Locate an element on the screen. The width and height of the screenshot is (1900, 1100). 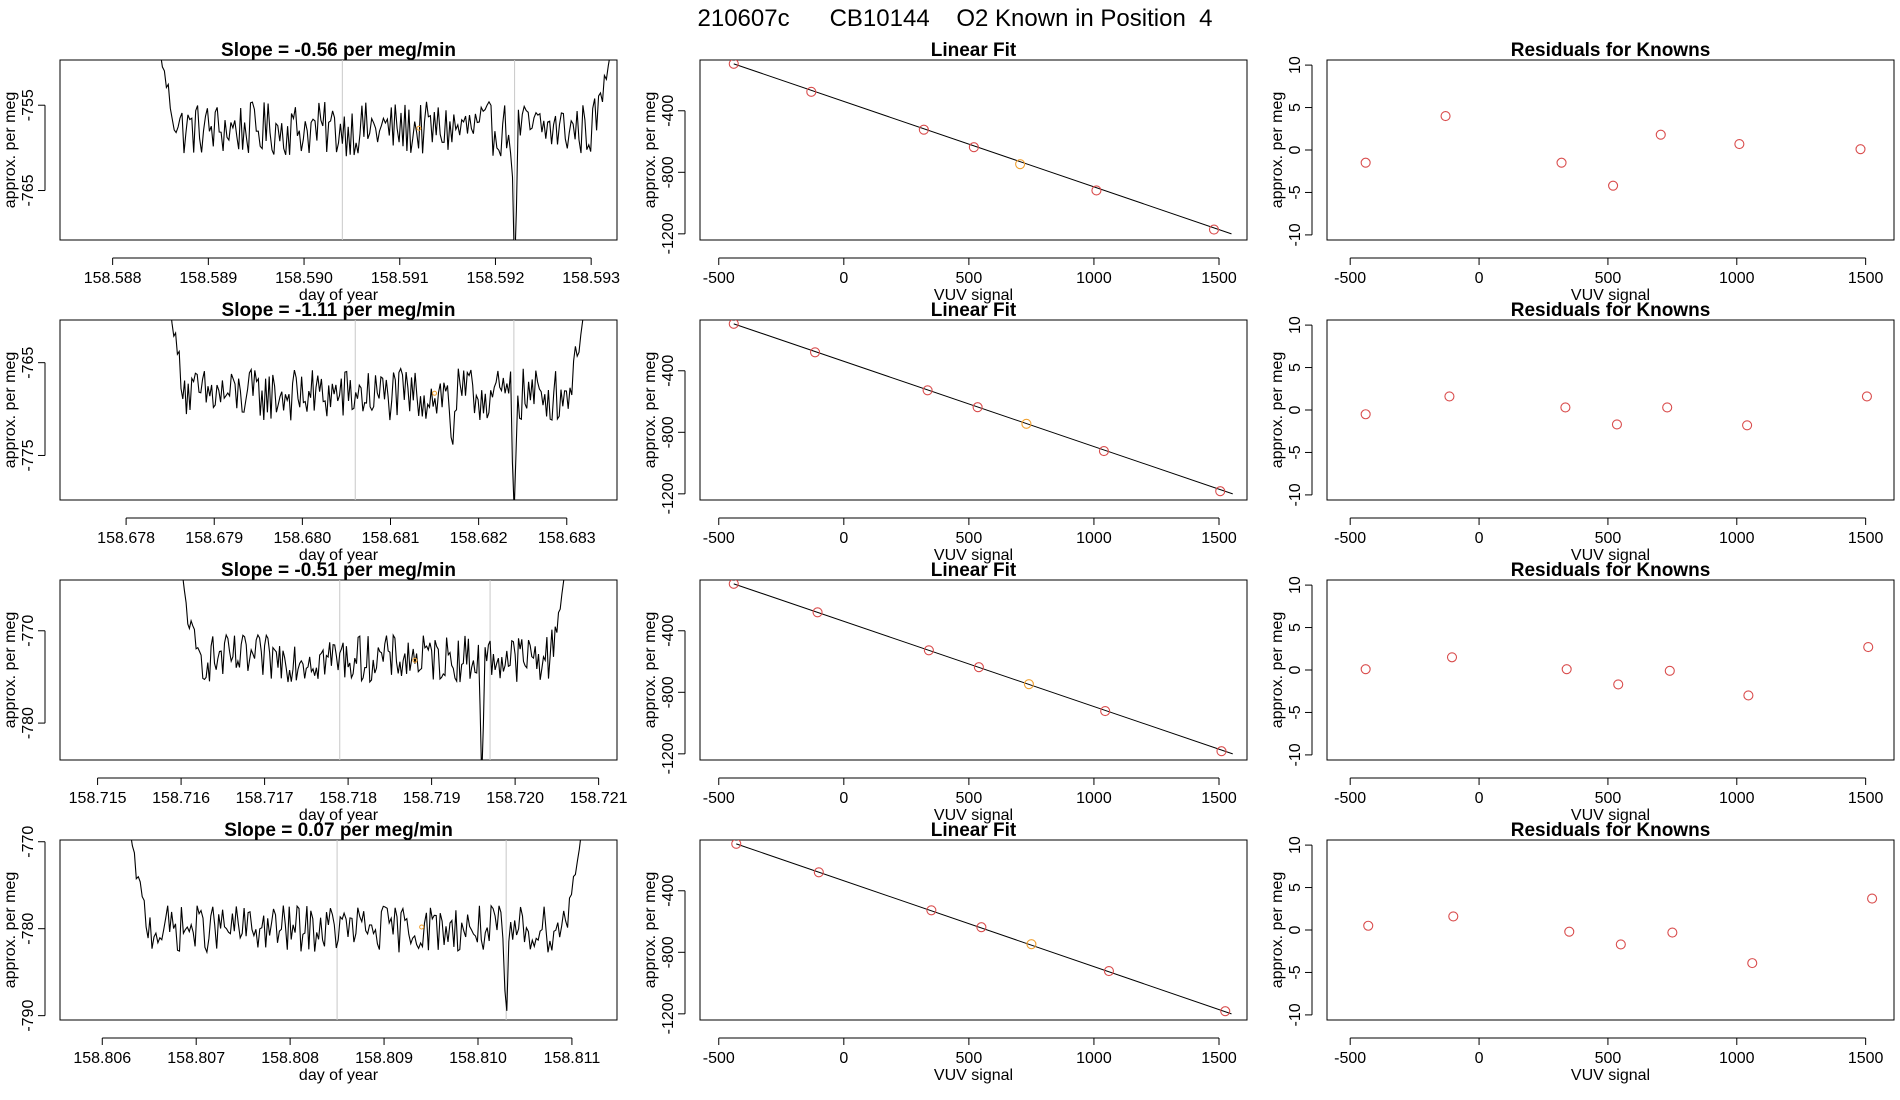
x-tick-label: 158.720 is located at coordinates (515, 798).